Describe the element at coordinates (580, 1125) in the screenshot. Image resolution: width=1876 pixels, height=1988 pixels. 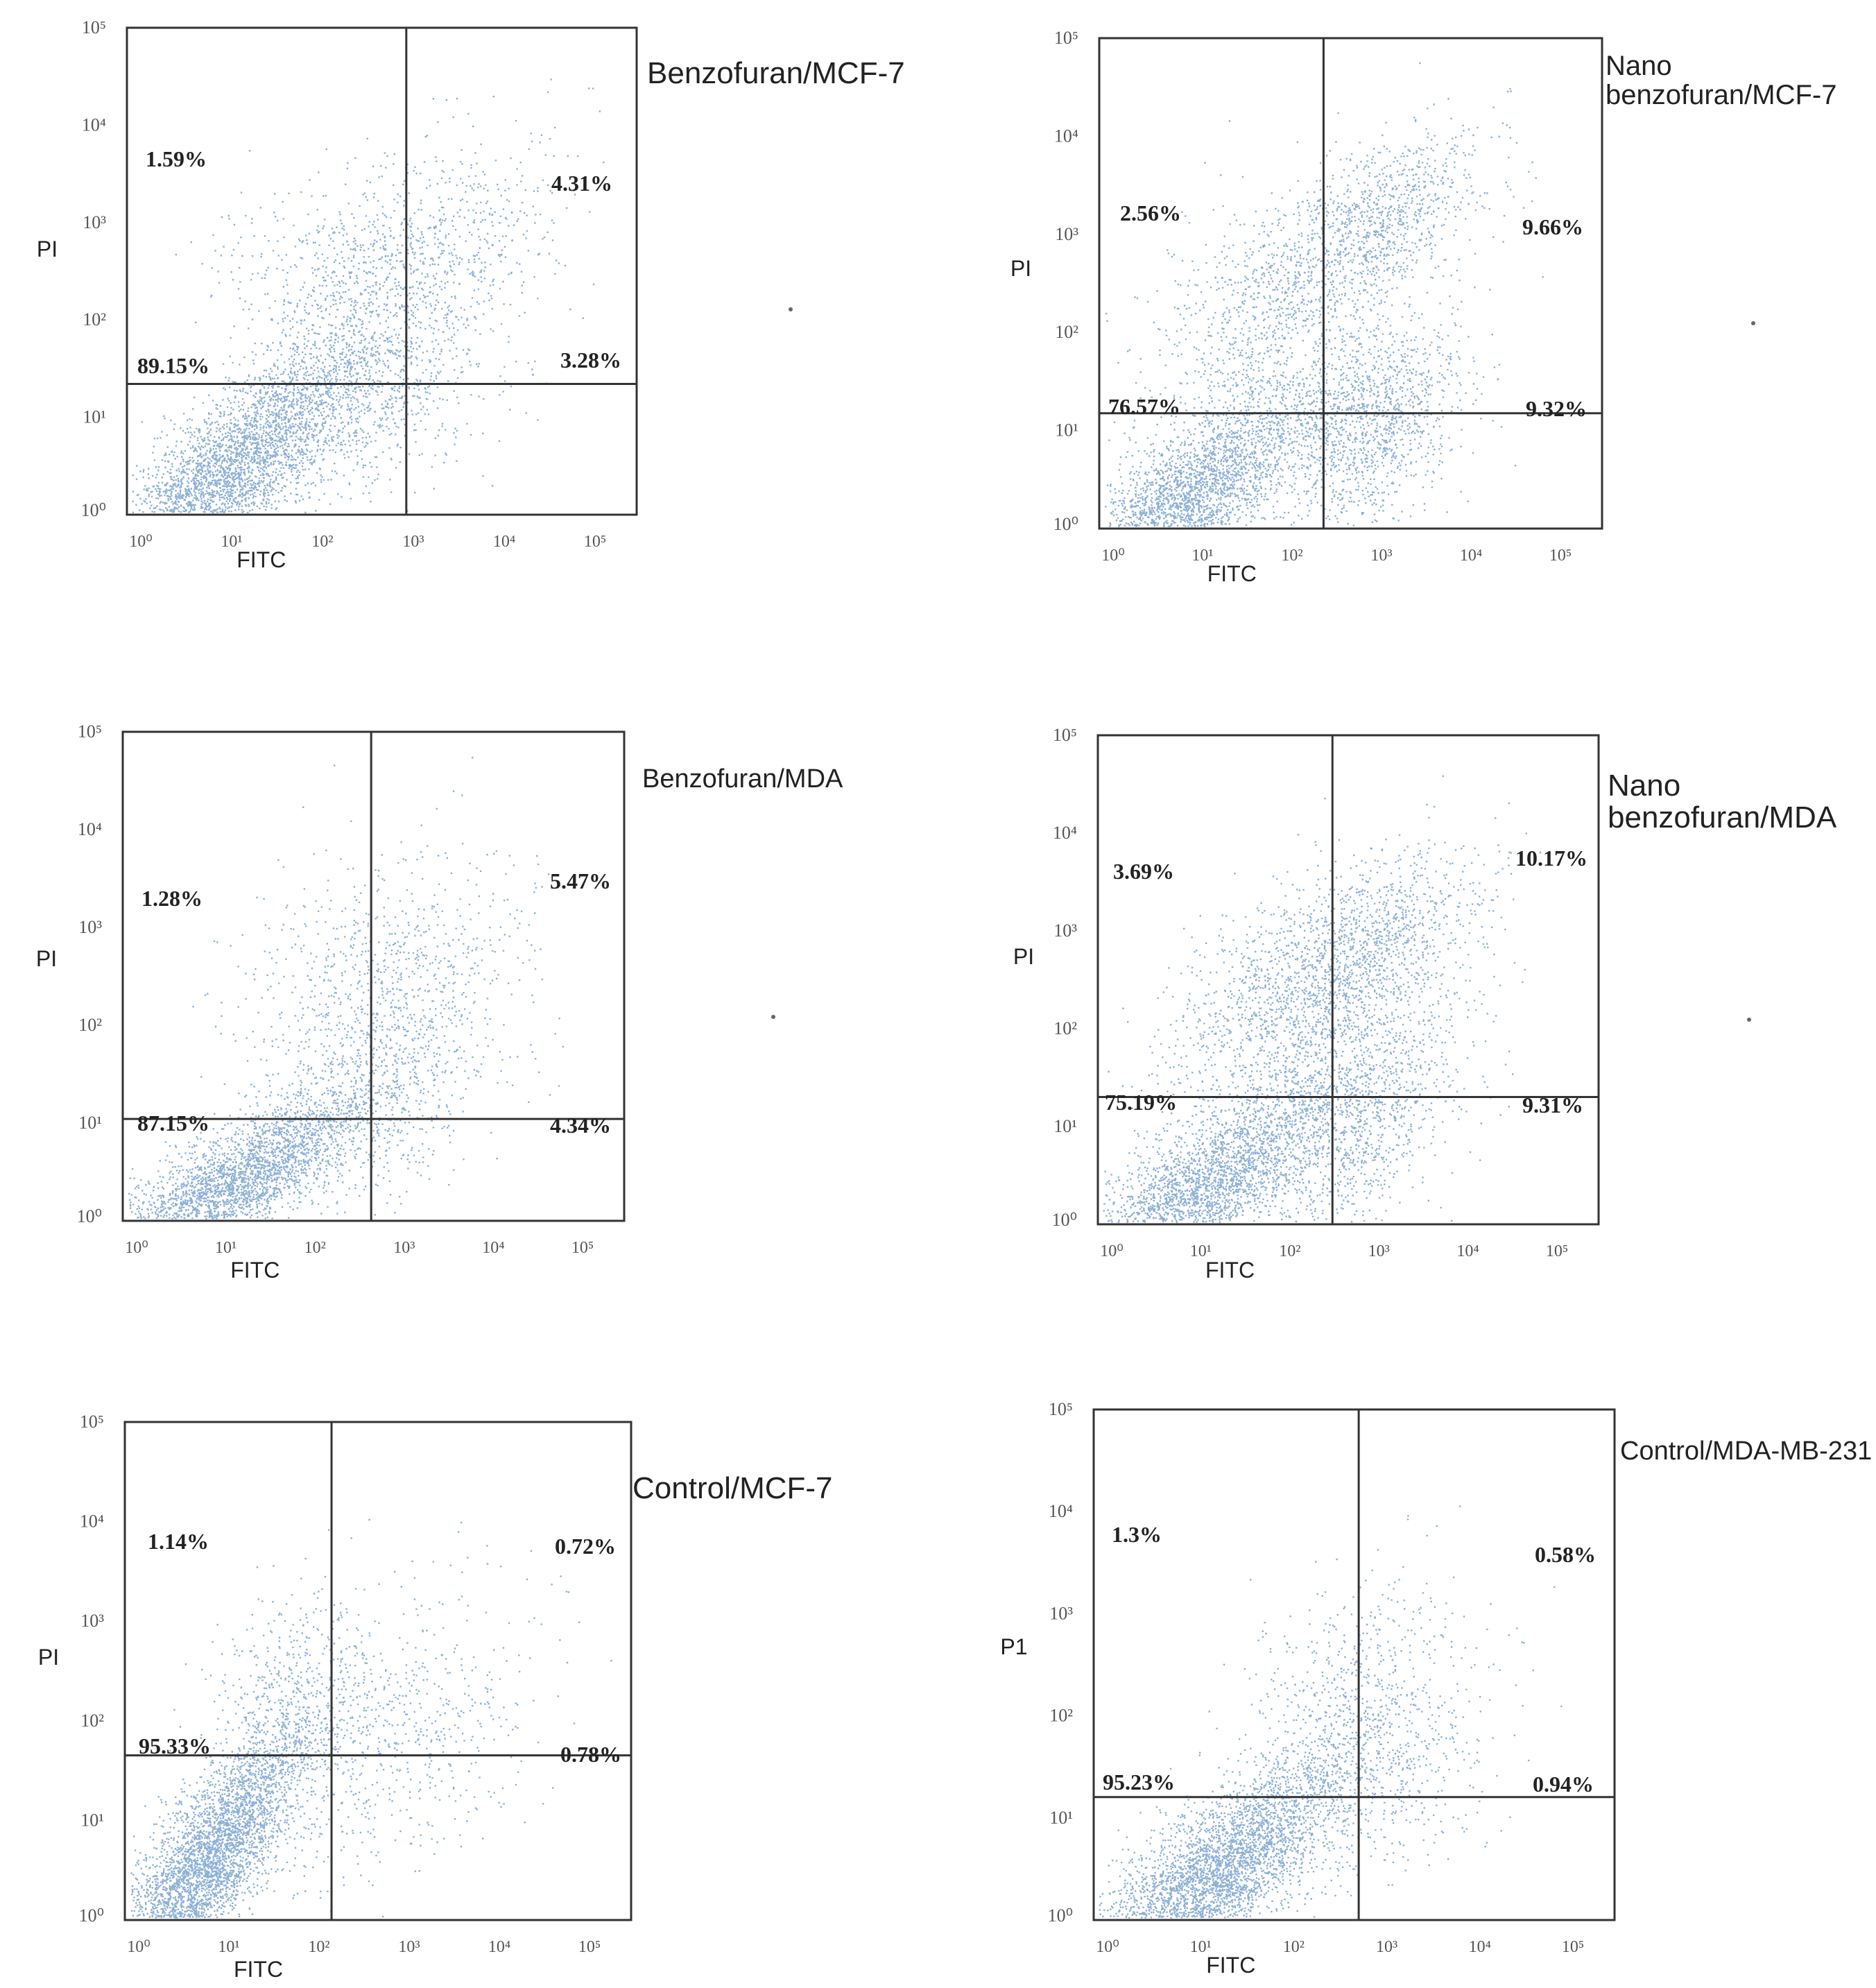
I see `quadrant-lower-right-percent: 4.34%` at that location.